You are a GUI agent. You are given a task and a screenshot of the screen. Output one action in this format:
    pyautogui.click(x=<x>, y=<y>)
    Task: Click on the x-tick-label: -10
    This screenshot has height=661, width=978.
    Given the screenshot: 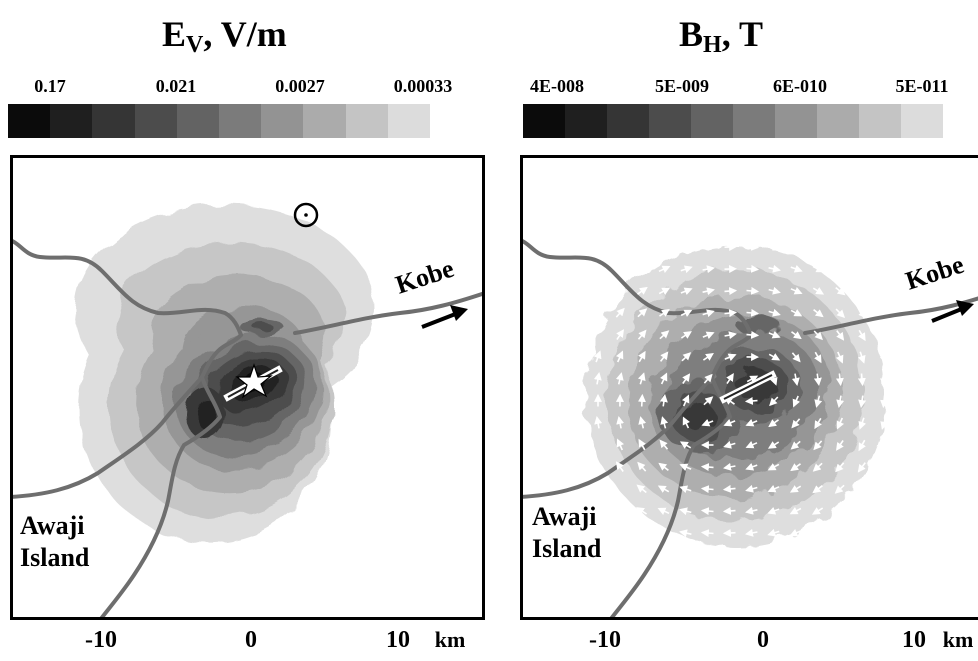 What is the action you would take?
    pyautogui.click(x=605, y=640)
    